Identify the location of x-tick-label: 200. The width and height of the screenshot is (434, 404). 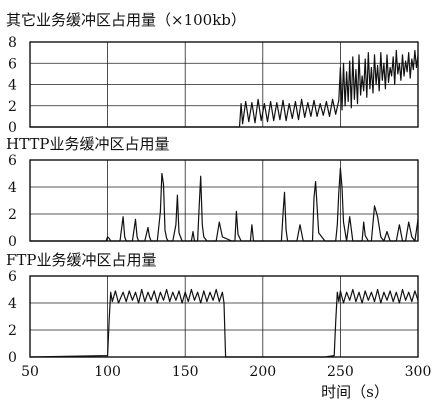
(262, 372).